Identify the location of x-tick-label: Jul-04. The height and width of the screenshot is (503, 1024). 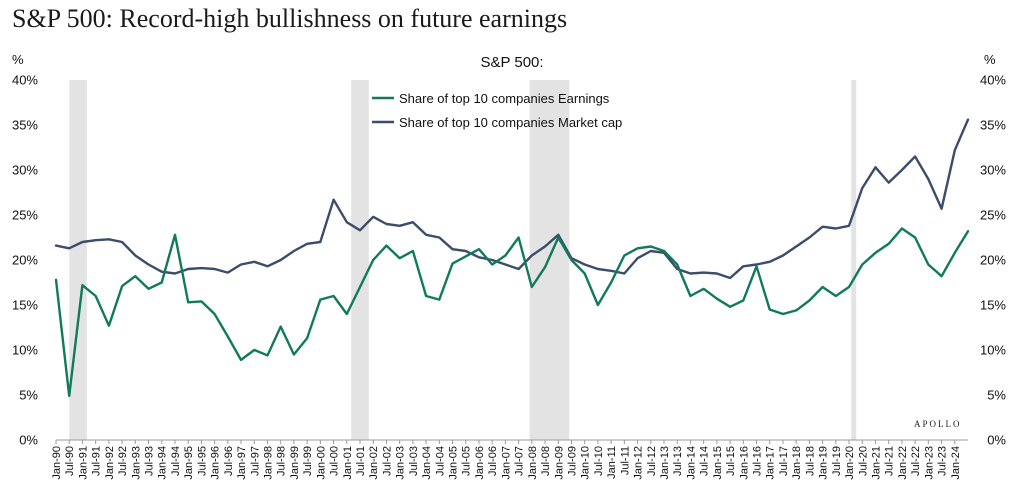
(440, 461).